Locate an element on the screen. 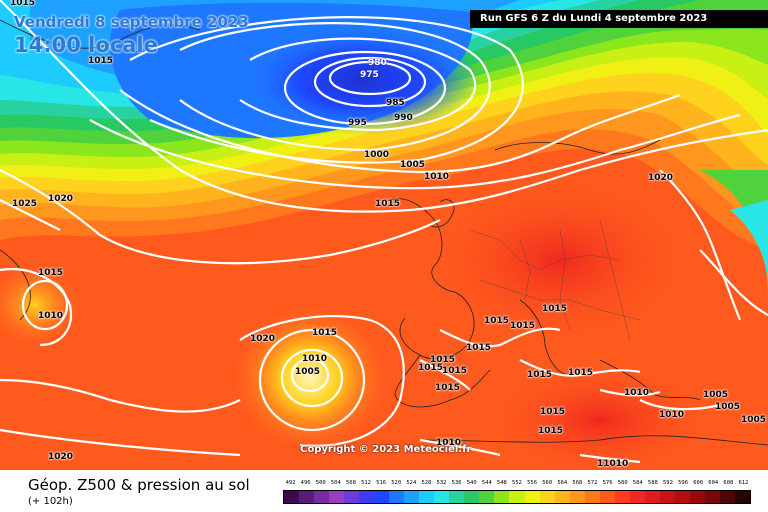 The height and width of the screenshot is (512, 768). scale-label: 520 is located at coordinates (396, 483).